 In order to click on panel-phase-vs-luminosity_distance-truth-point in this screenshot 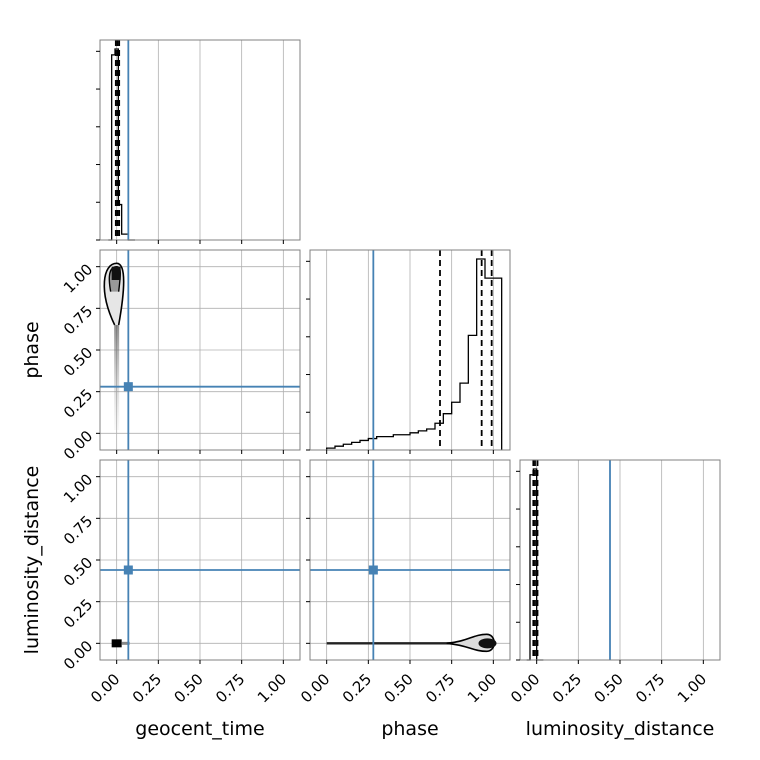, I will do `click(373, 570)`.